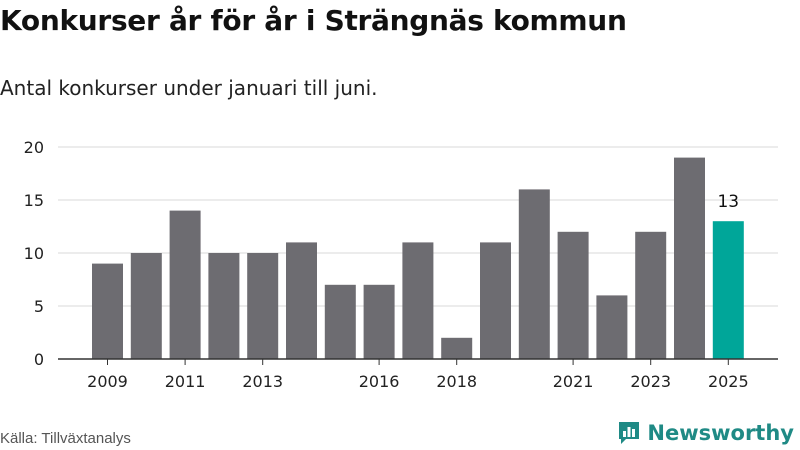  I want to click on x-tick-label: 2021, so click(573, 381).